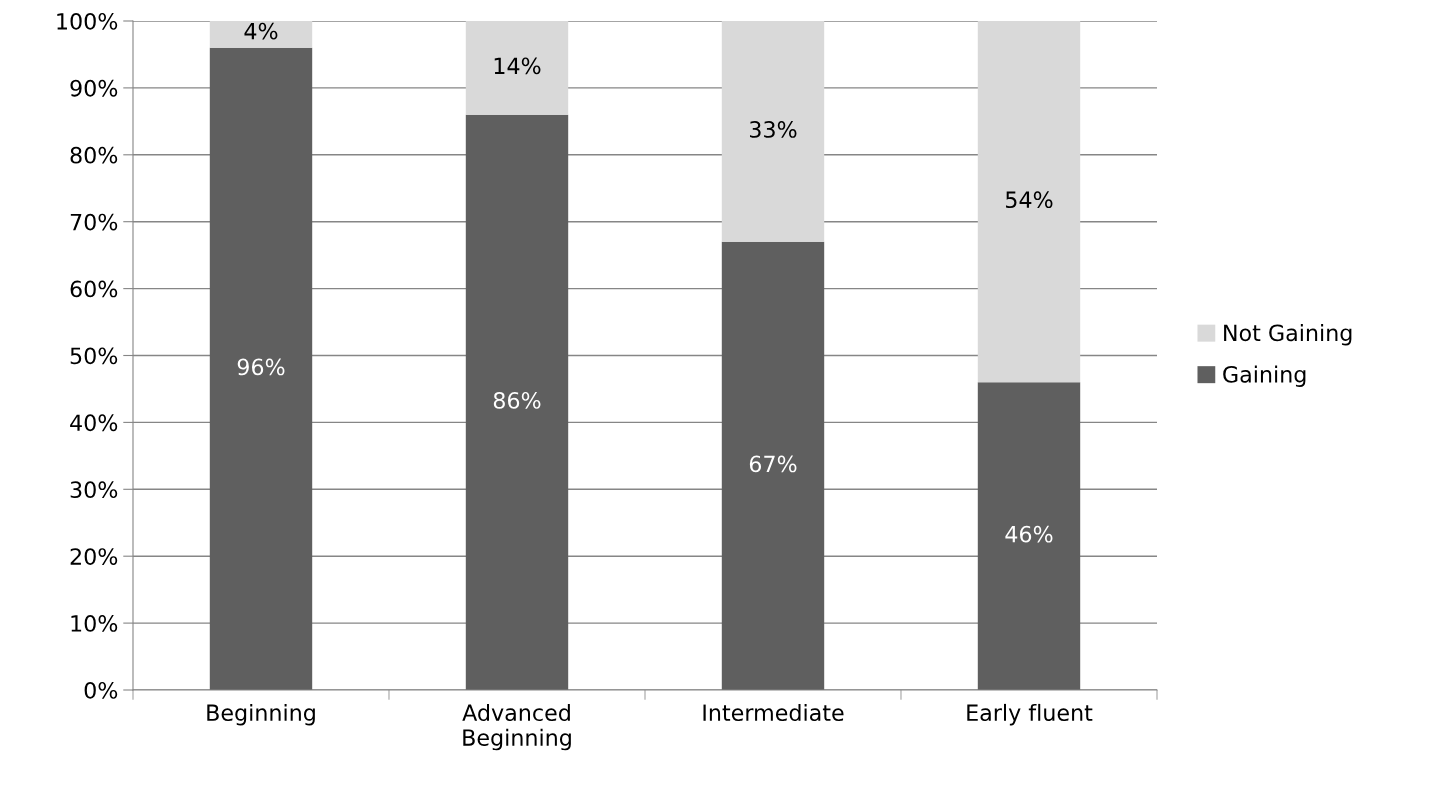 The image size is (1433, 798). Describe the element at coordinates (94, 155) in the screenshot. I see `y-tick-label: 80%` at that location.